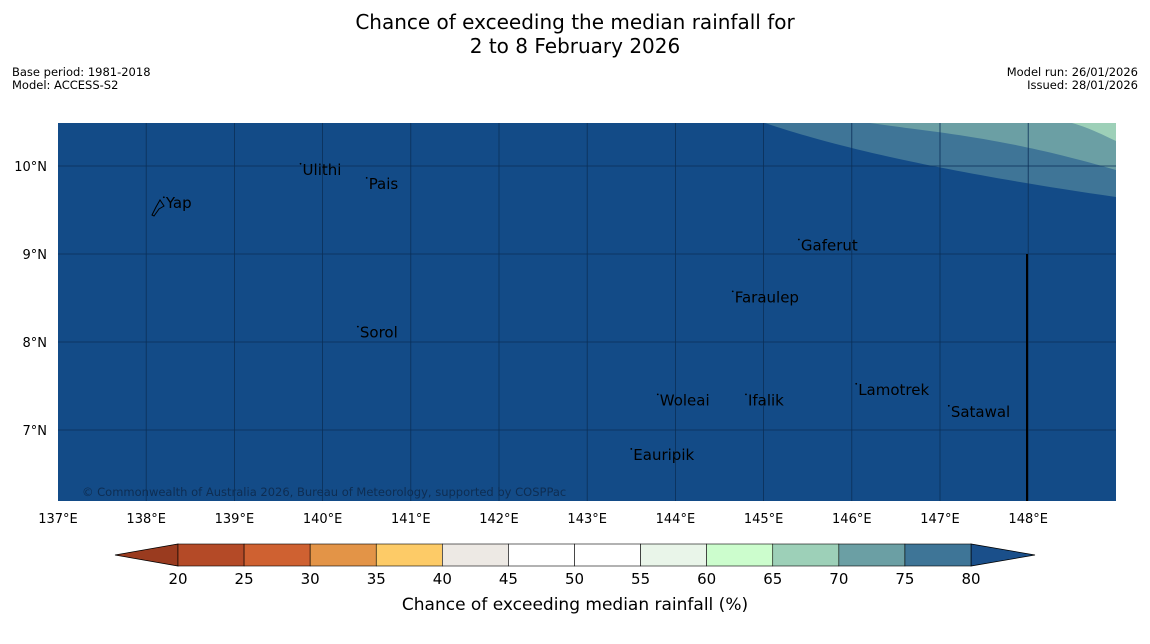 This screenshot has width=1150, height=644. Describe the element at coordinates (663, 455) in the screenshot. I see `place-label: Eauripik` at that location.